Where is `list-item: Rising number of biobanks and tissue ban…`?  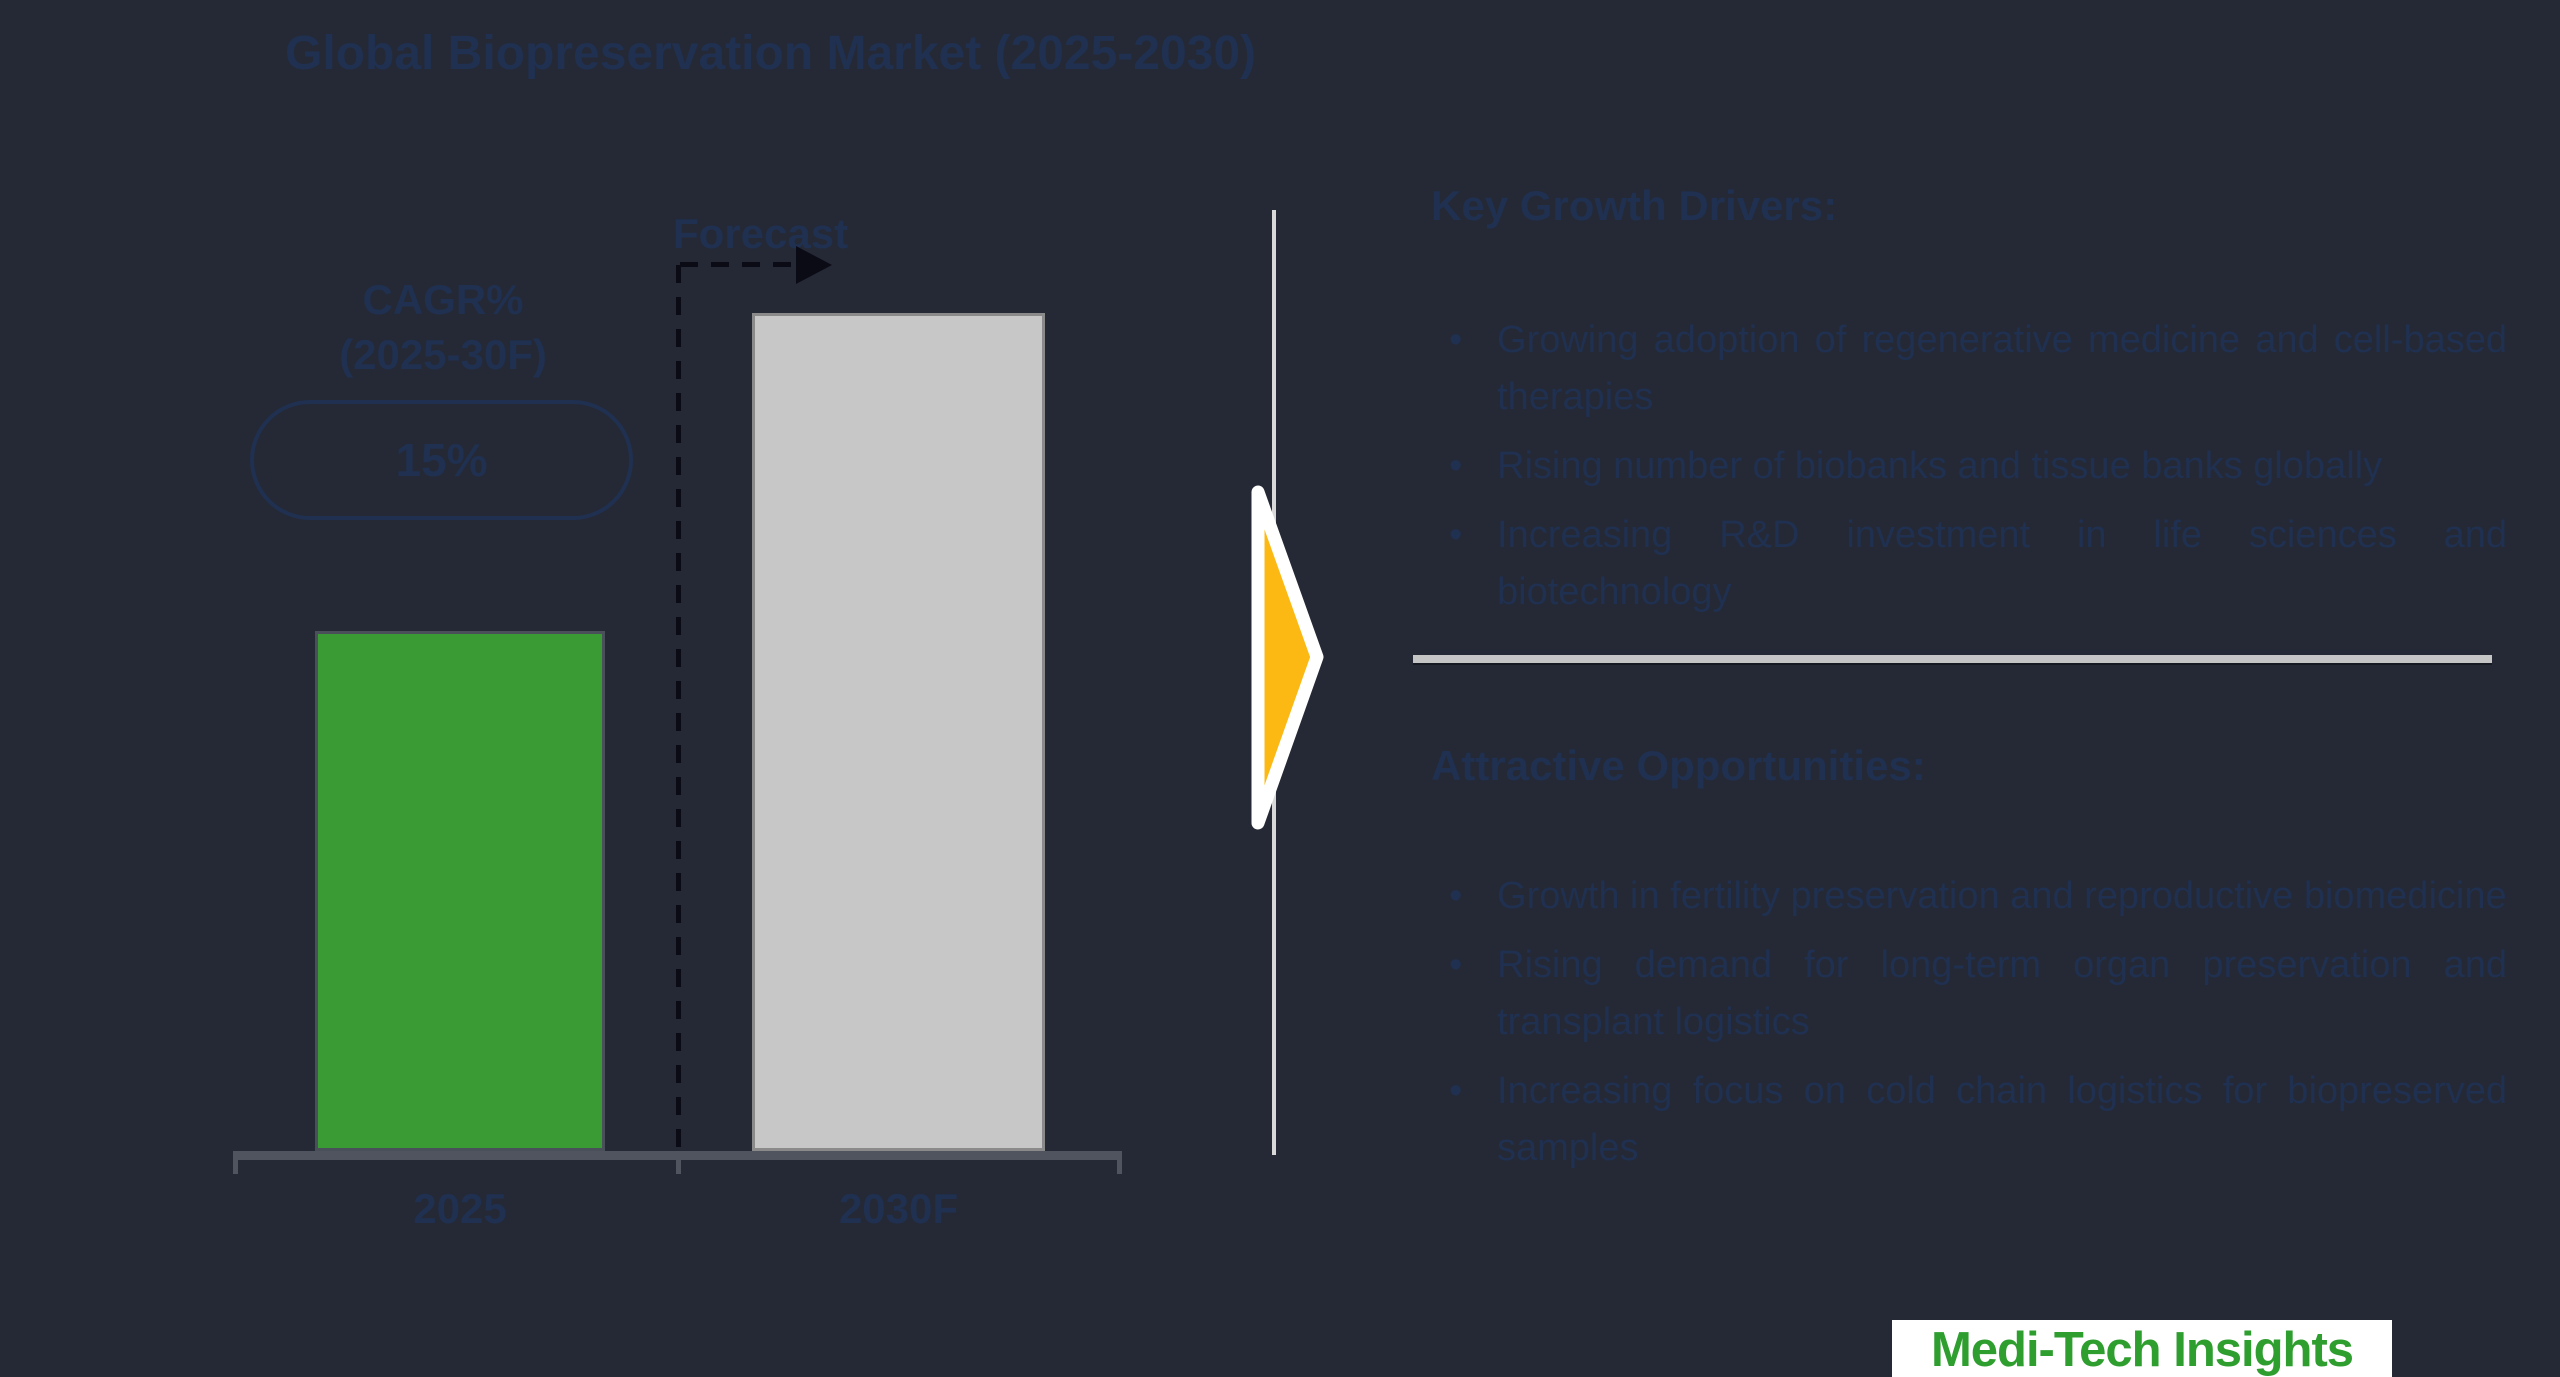 list-item: Rising number of biobanks and tissue ban… is located at coordinates (1976, 466).